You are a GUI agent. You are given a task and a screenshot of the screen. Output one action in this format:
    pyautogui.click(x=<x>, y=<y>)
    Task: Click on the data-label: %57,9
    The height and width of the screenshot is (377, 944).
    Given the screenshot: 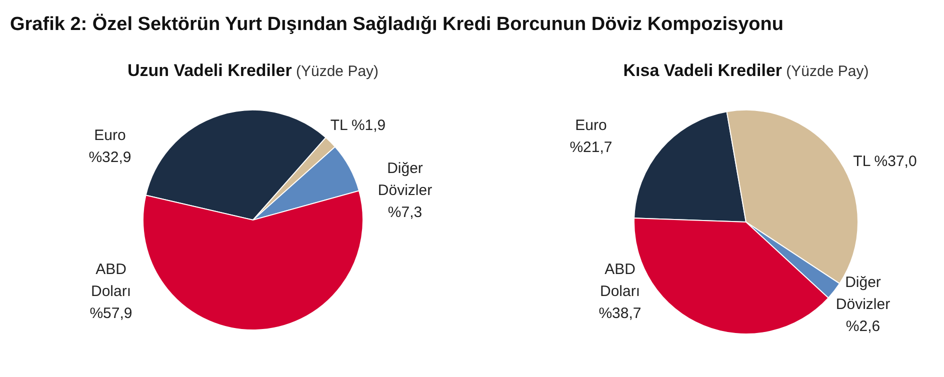 What is the action you would take?
    pyautogui.click(x=111, y=313)
    